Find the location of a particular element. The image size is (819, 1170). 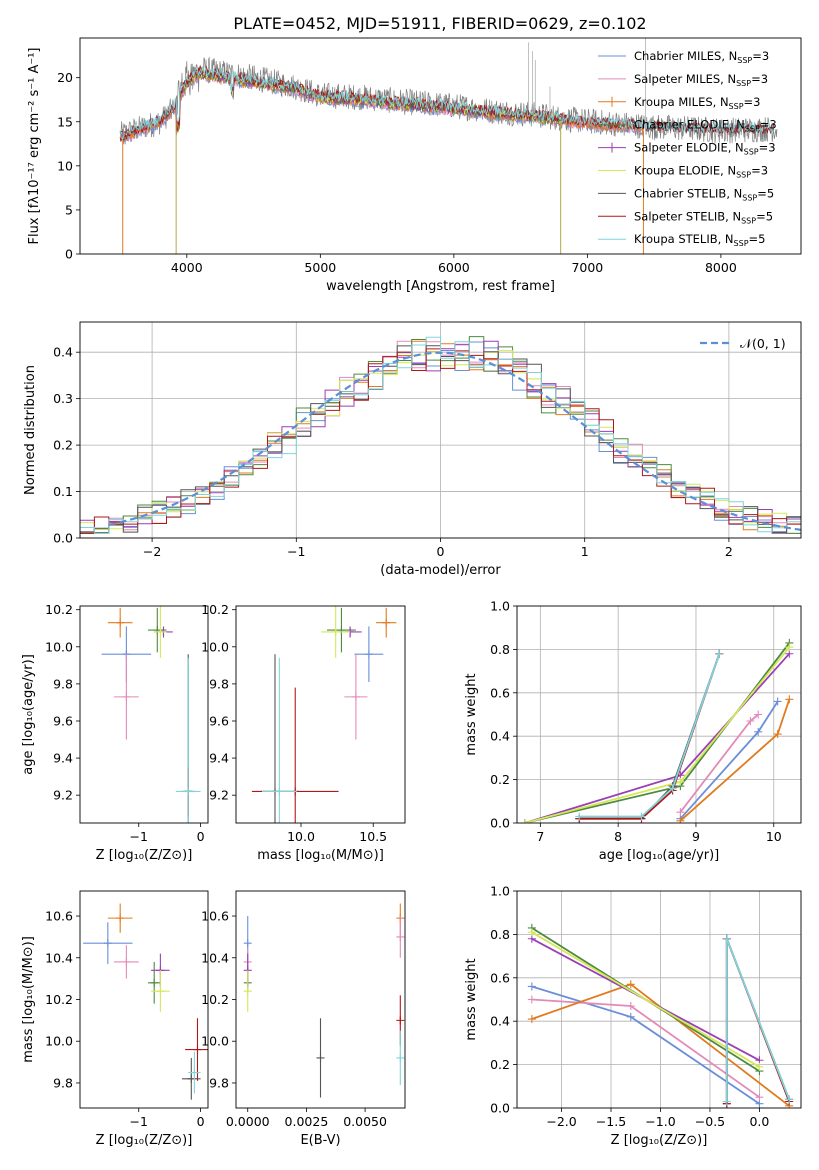

gaussian-reference-curve is located at coordinates (454, 441).